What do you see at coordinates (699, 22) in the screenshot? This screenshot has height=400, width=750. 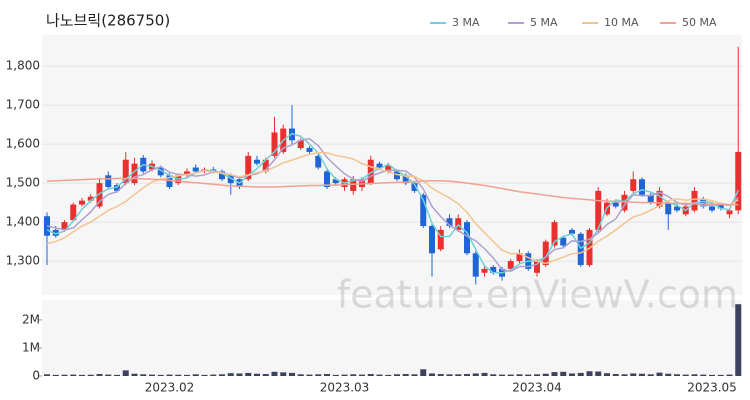 I see `legend-label: 50 MA` at bounding box center [699, 22].